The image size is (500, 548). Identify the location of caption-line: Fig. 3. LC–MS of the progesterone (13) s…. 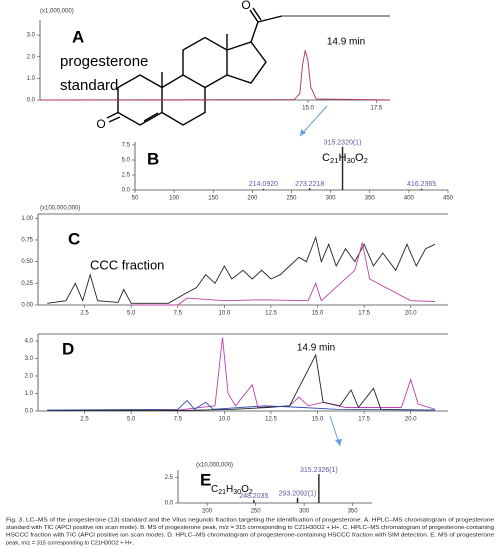
(250, 520).